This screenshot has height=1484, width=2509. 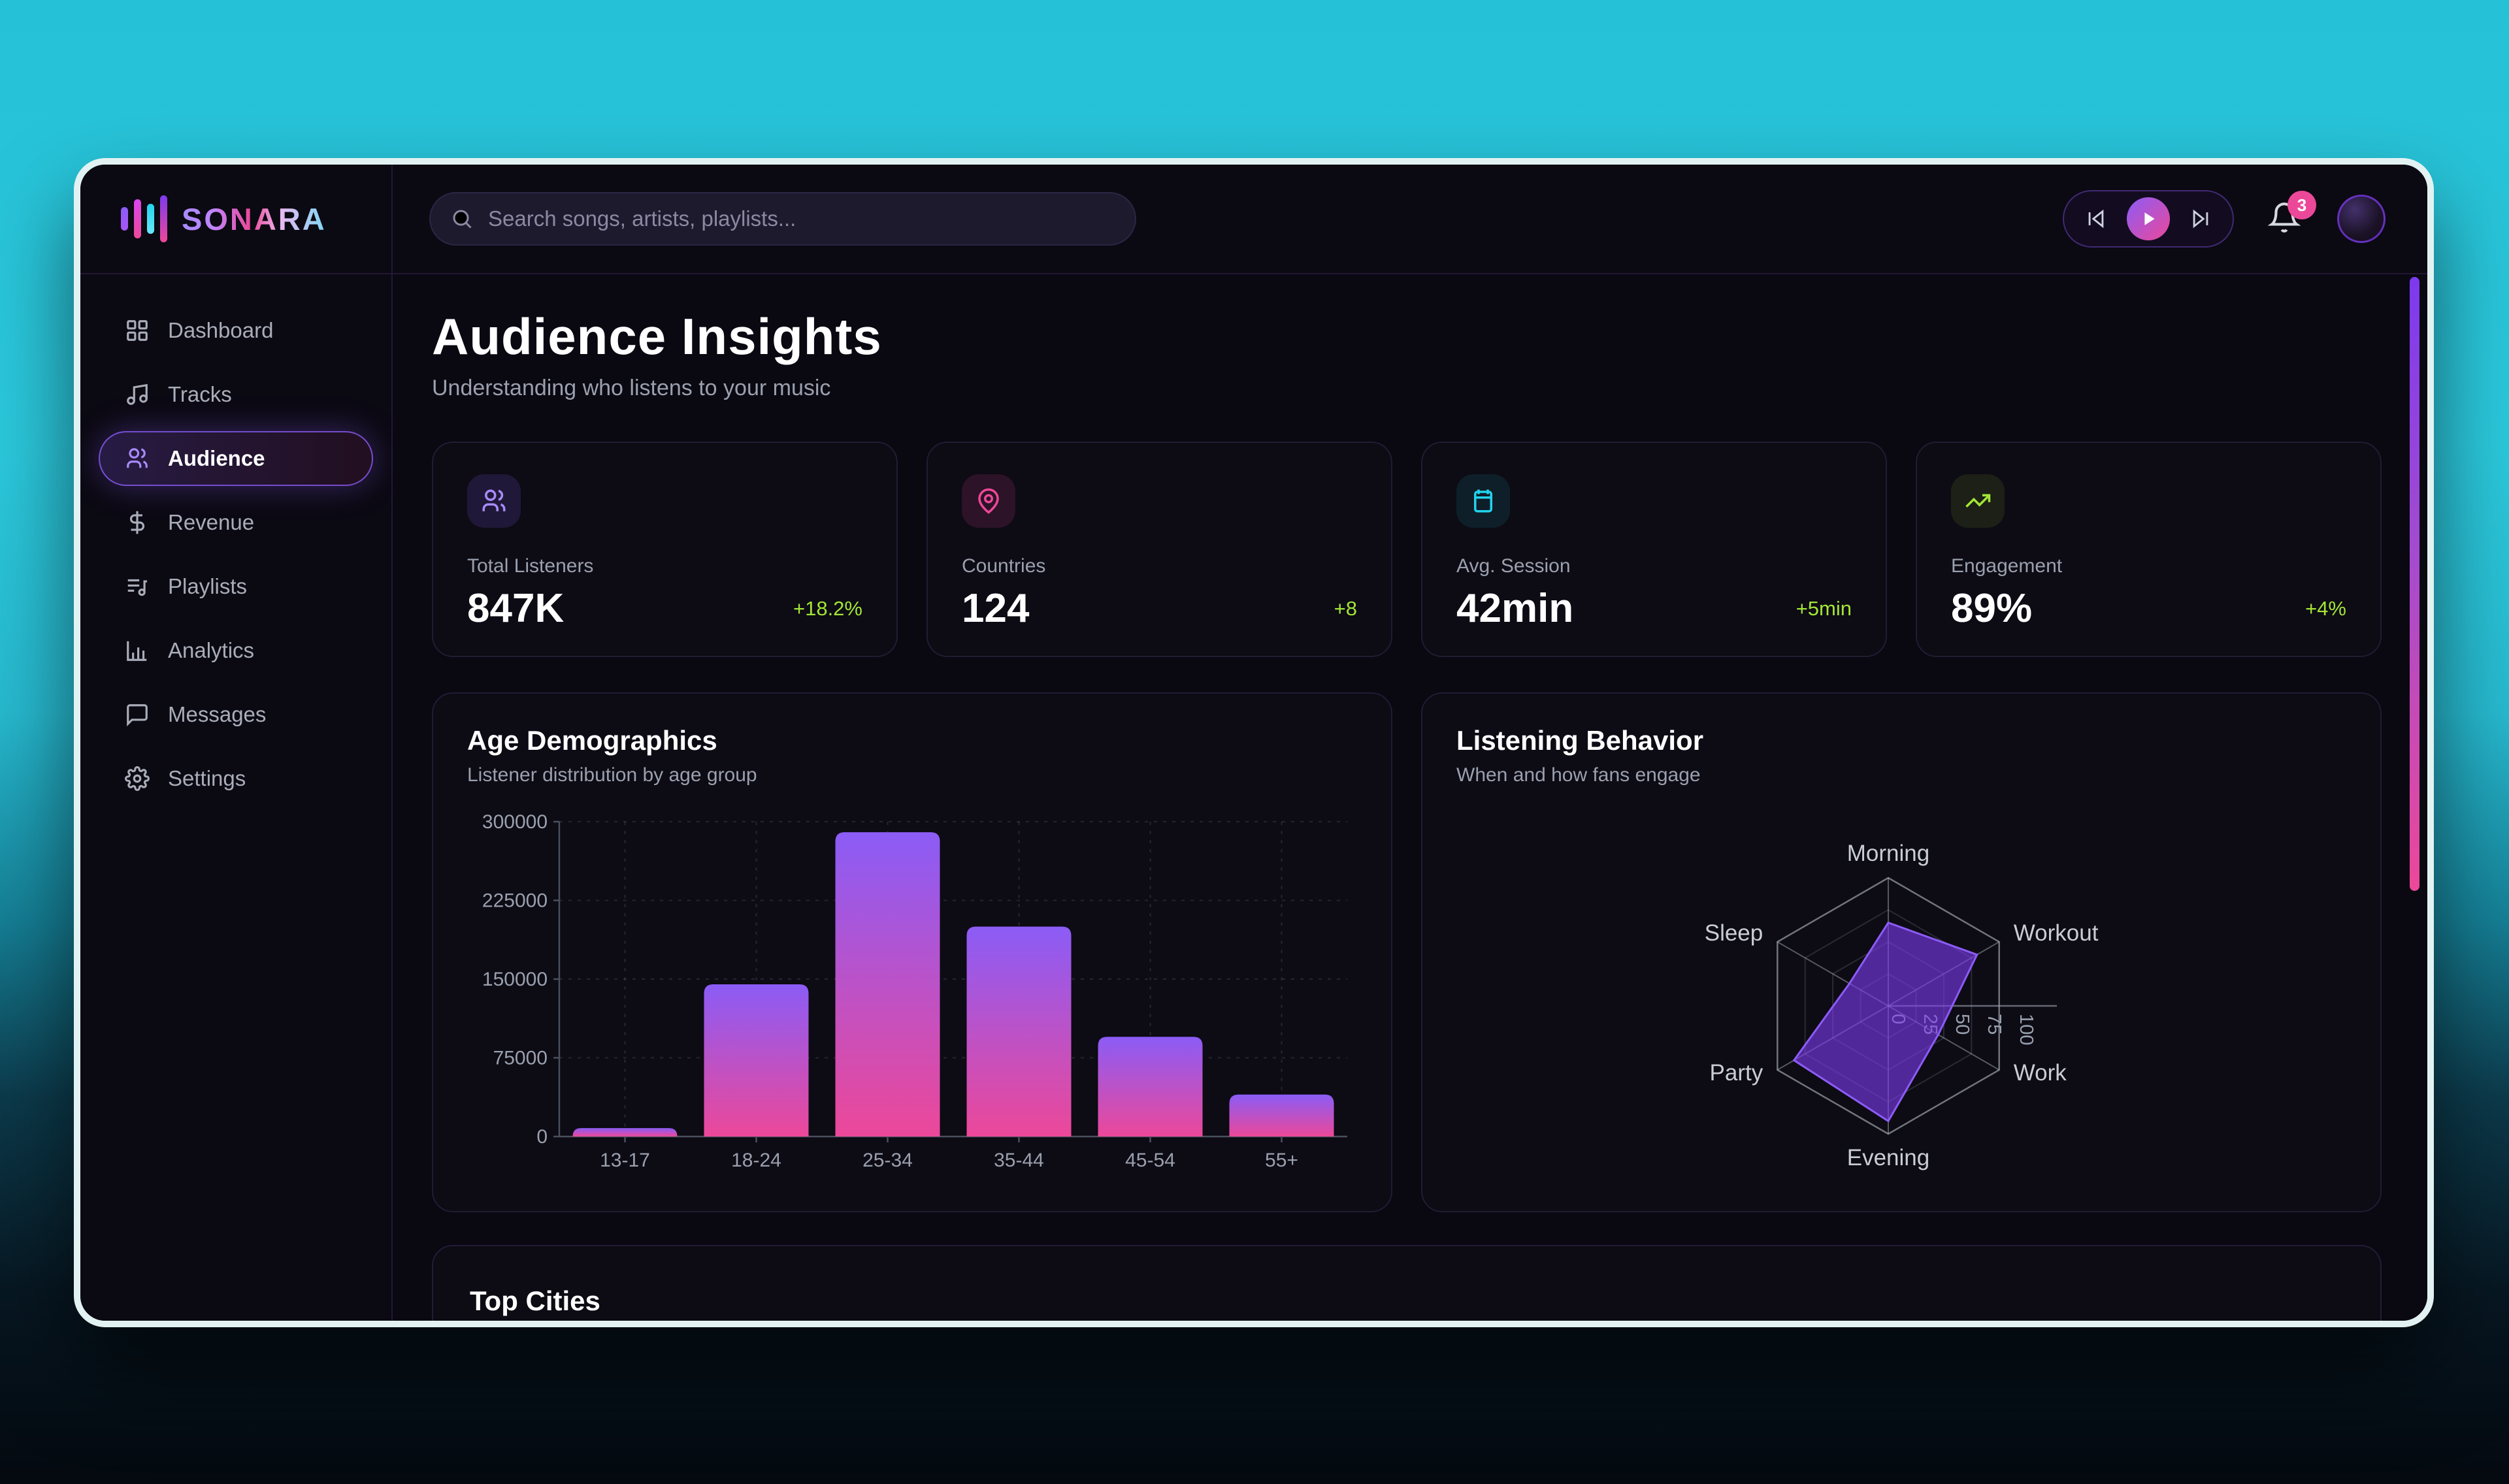 I want to click on dollar-icon, so click(x=137, y=522).